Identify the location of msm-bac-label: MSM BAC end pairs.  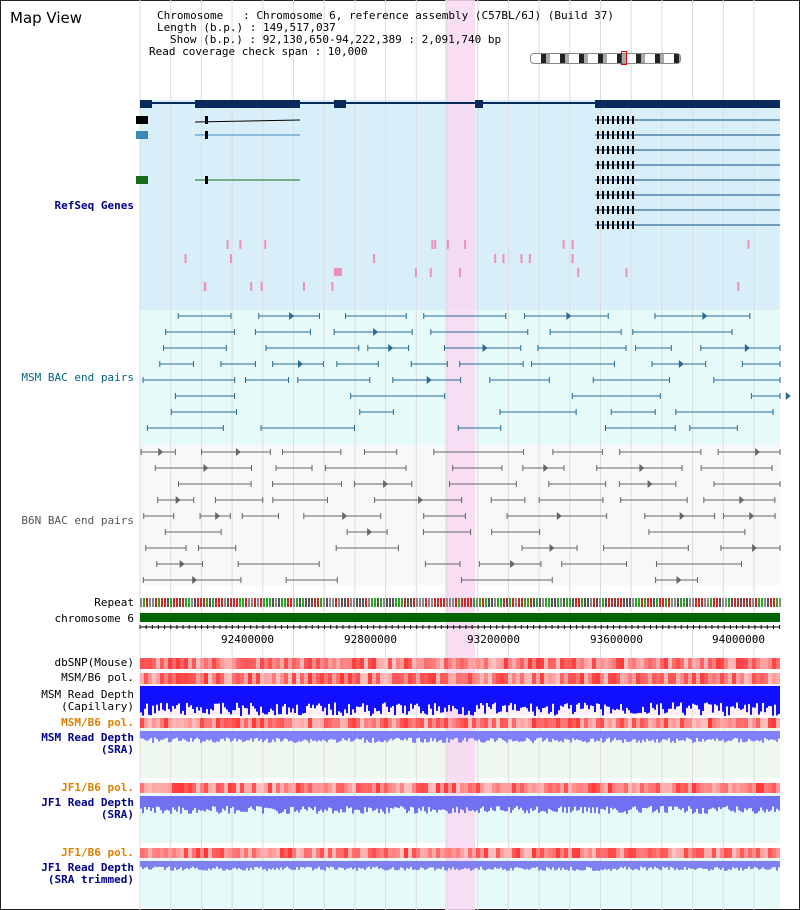
(77, 377).